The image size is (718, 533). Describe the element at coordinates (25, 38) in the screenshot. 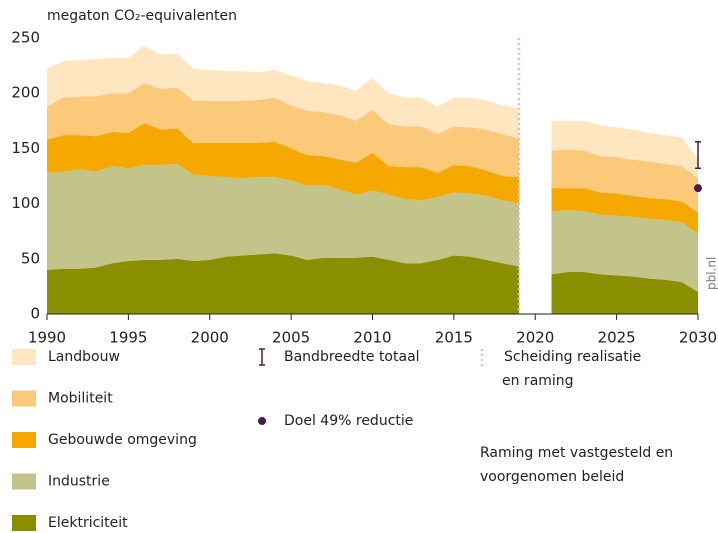

I see `y-tick-label: 250` at that location.